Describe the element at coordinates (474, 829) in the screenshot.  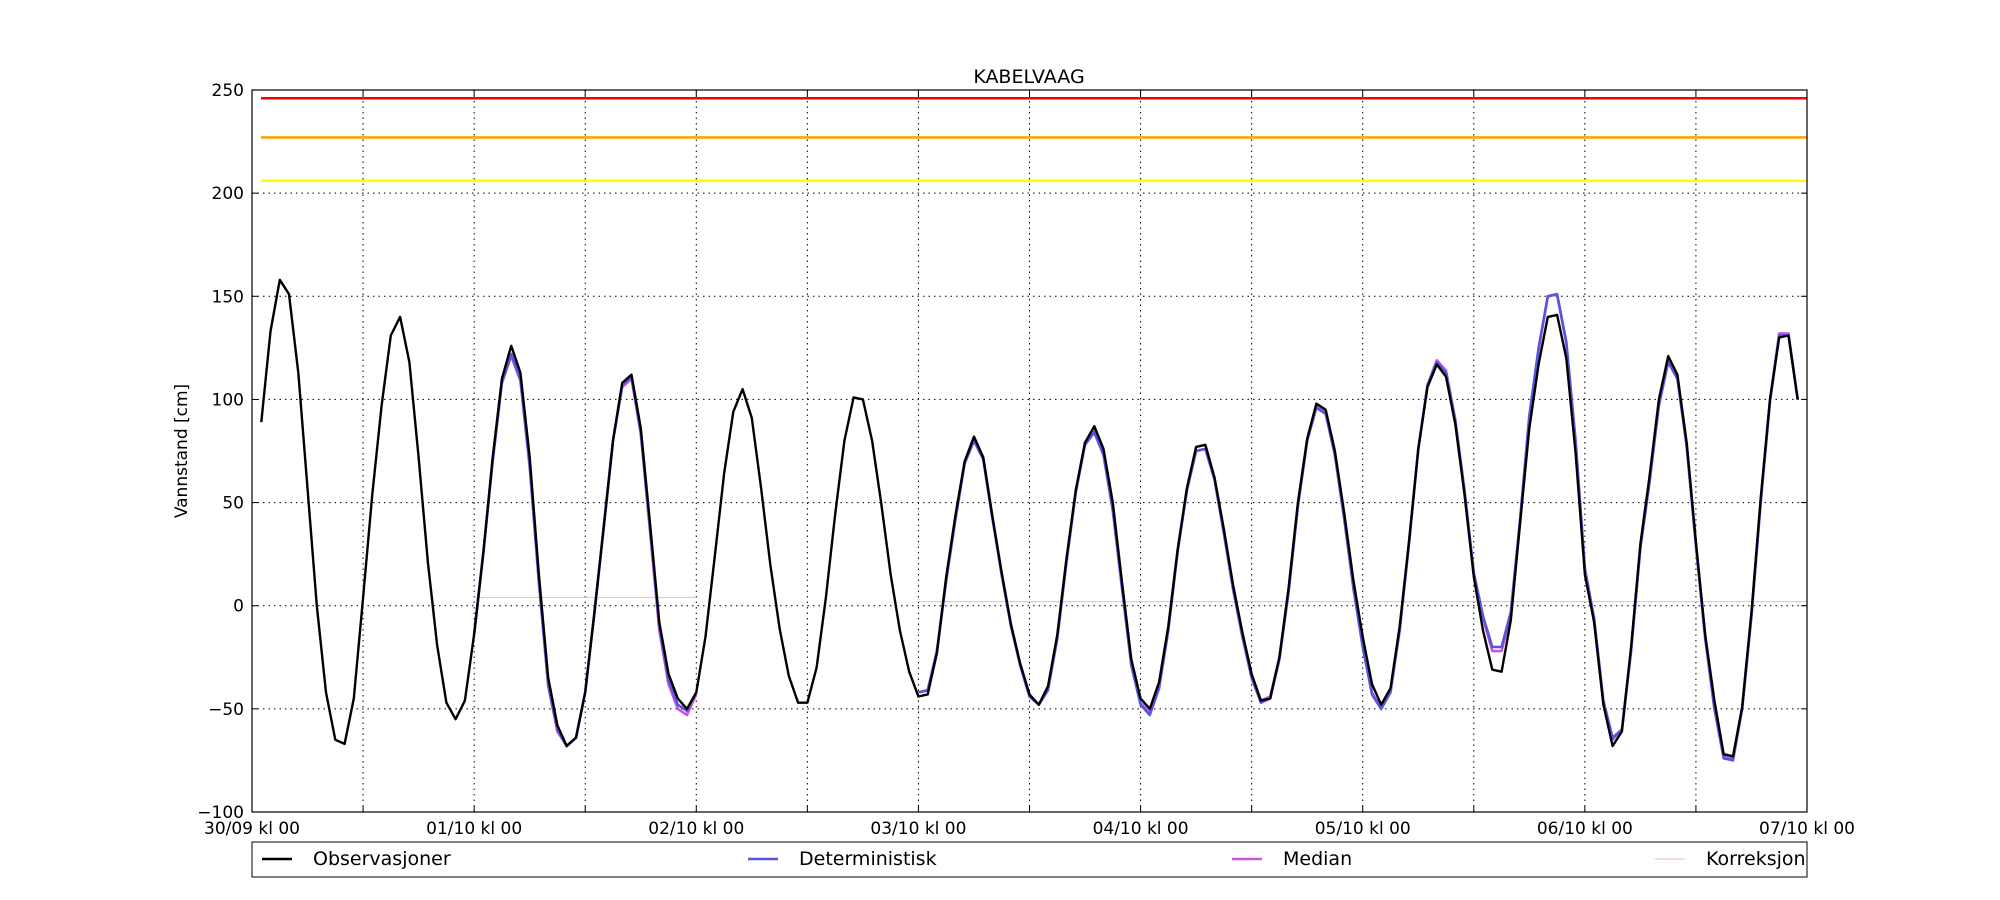
I see `x-tick-label: 01/10 kl 00` at that location.